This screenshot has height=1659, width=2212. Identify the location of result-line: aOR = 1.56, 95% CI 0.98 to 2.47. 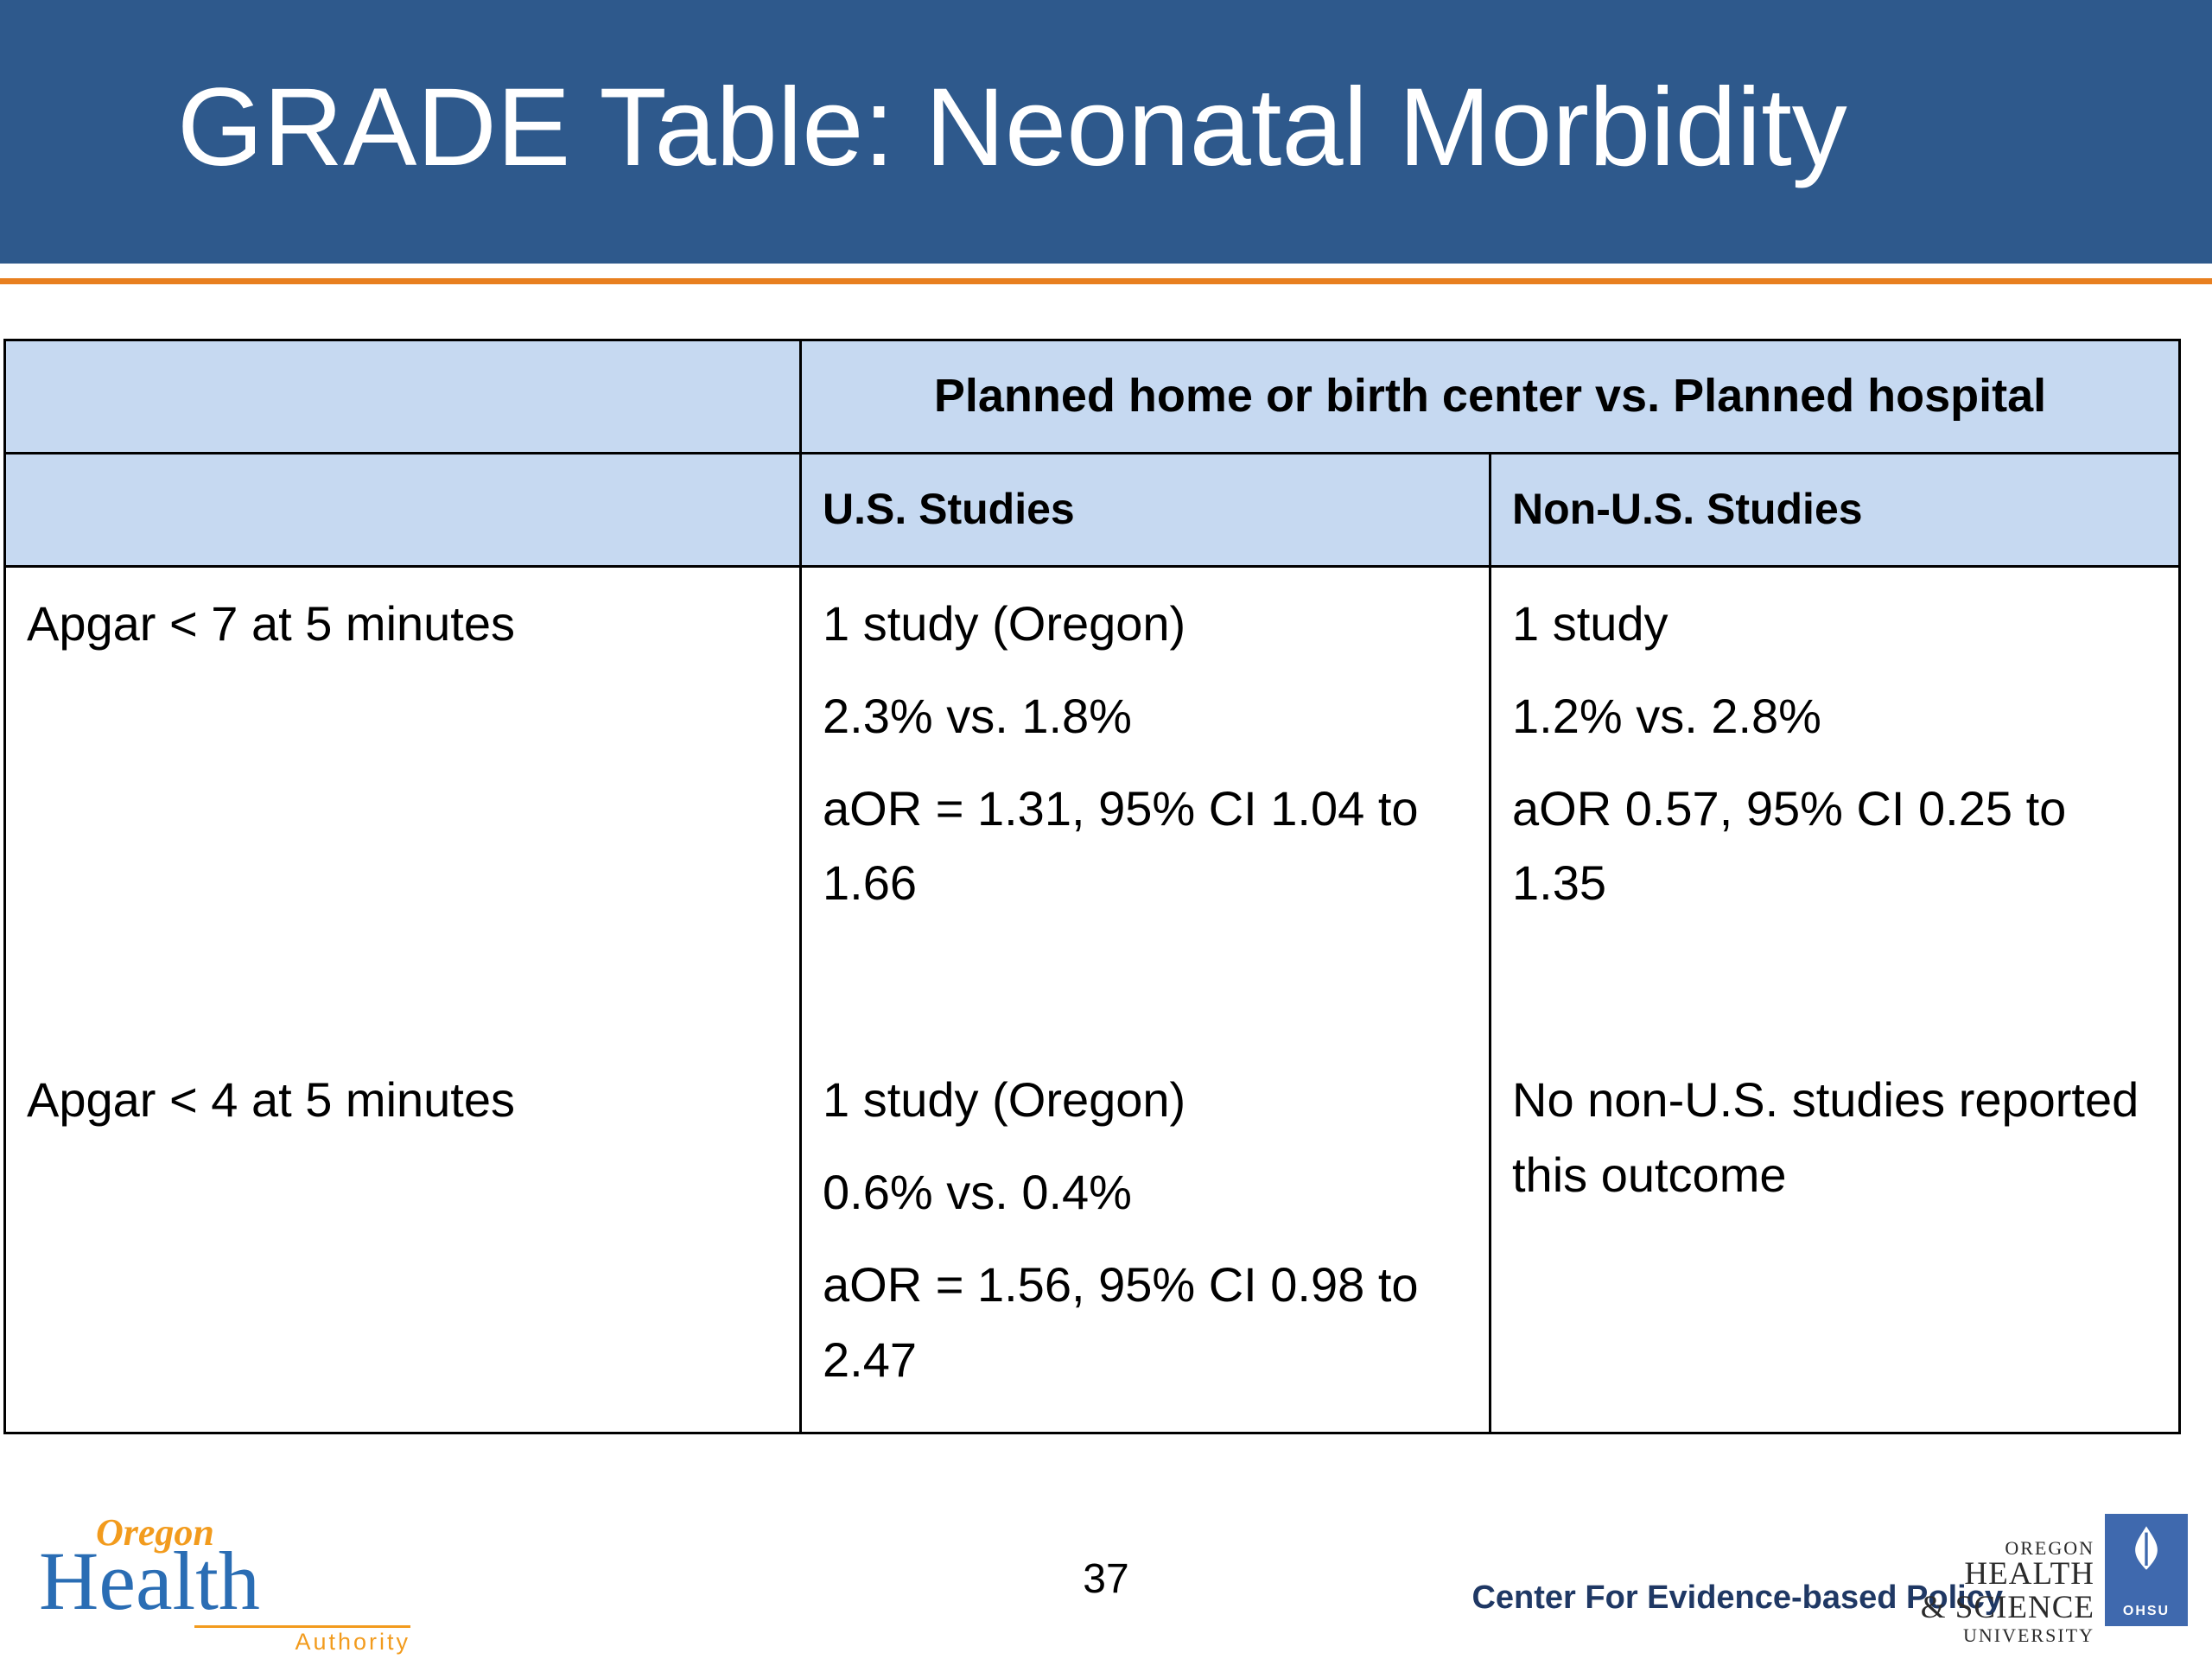
(1121, 1321).